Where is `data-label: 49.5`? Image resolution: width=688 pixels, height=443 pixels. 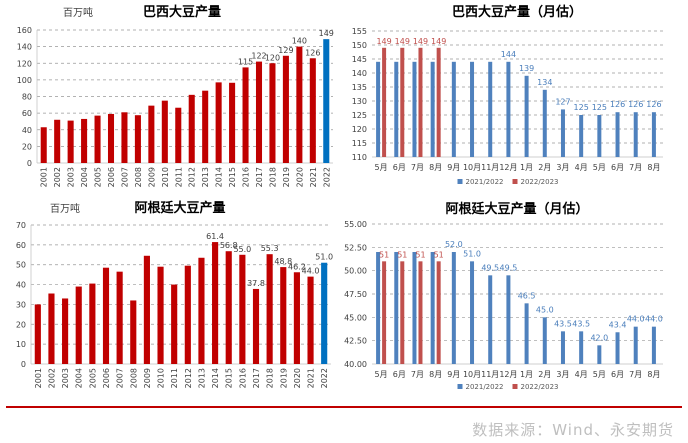 data-label: 49.5 is located at coordinates (490, 267).